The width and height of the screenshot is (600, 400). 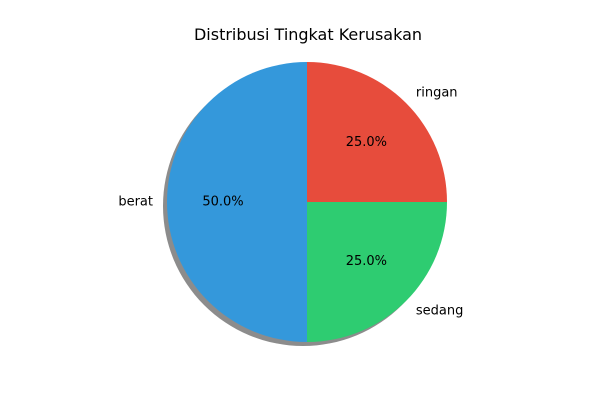 What do you see at coordinates (377, 272) in the screenshot?
I see `pie-slice-sedang` at bounding box center [377, 272].